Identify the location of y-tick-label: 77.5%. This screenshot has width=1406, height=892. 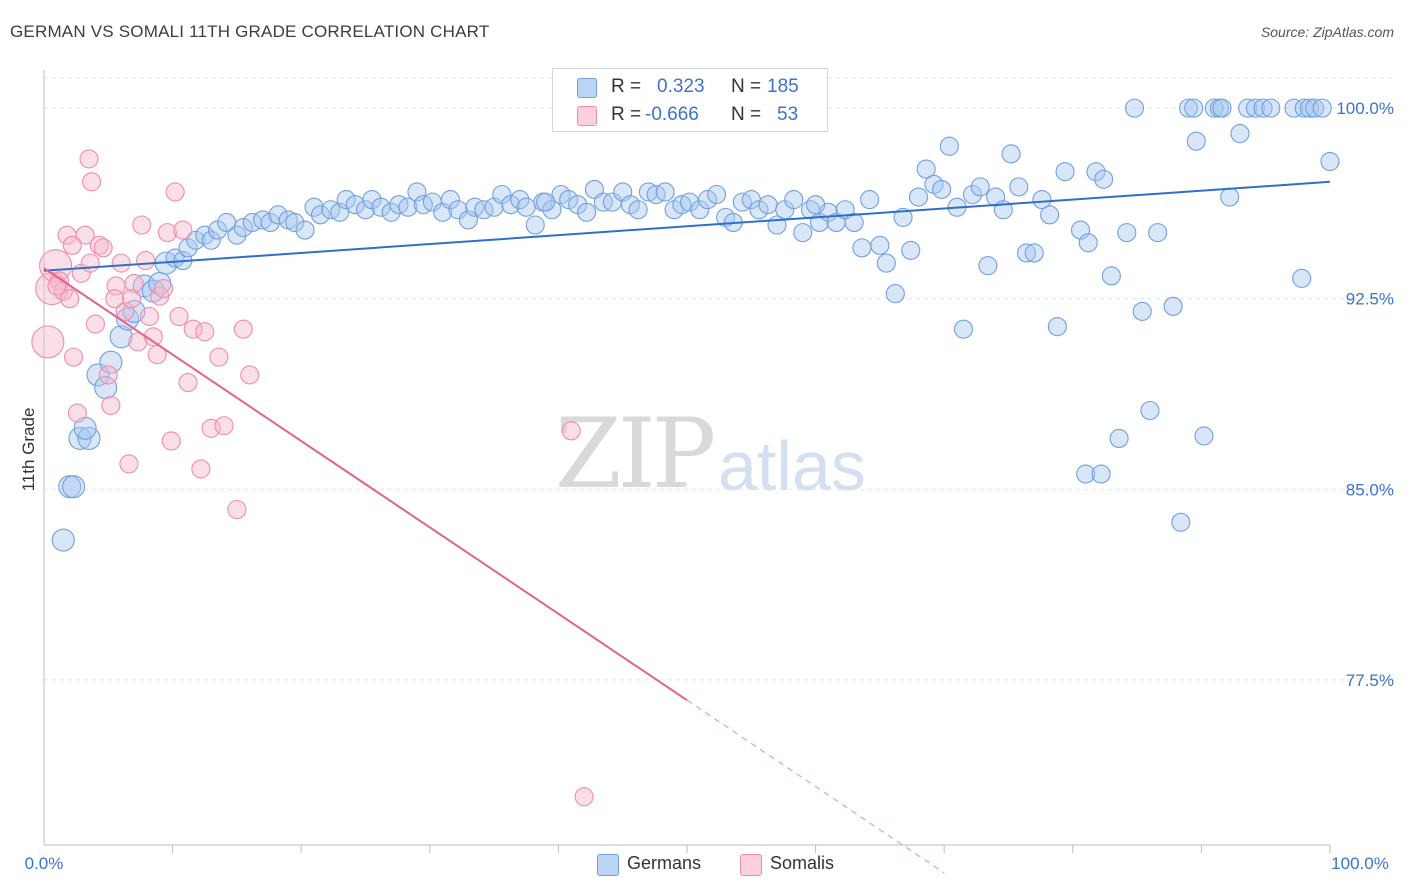
(1370, 680).